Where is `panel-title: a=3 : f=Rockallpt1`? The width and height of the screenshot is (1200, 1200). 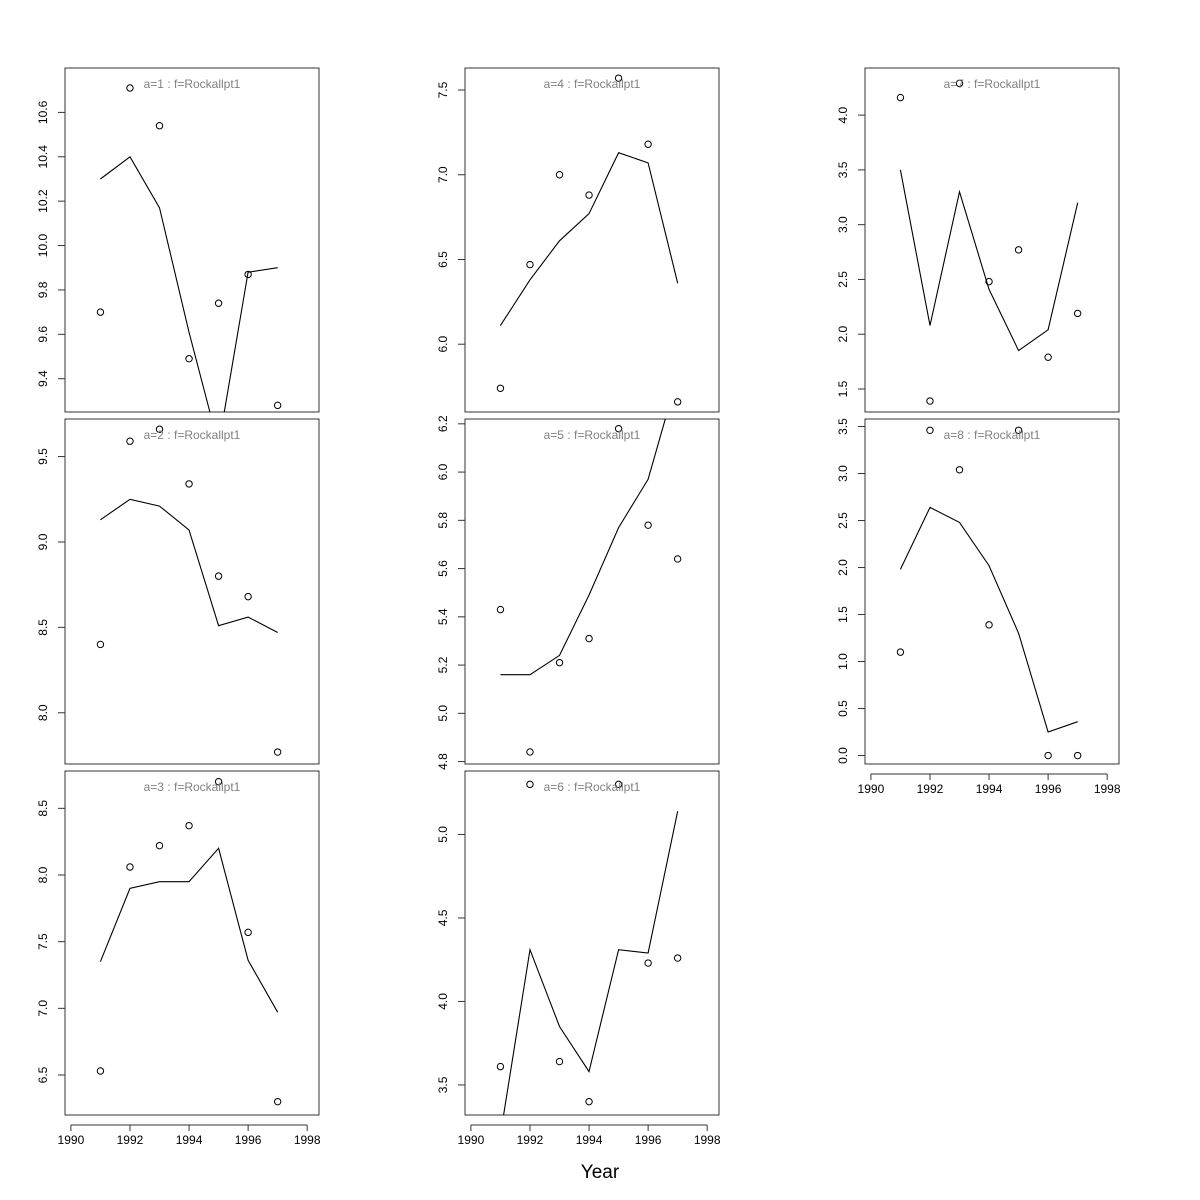
panel-title: a=3 : f=Rockallpt1 is located at coordinates (192, 787).